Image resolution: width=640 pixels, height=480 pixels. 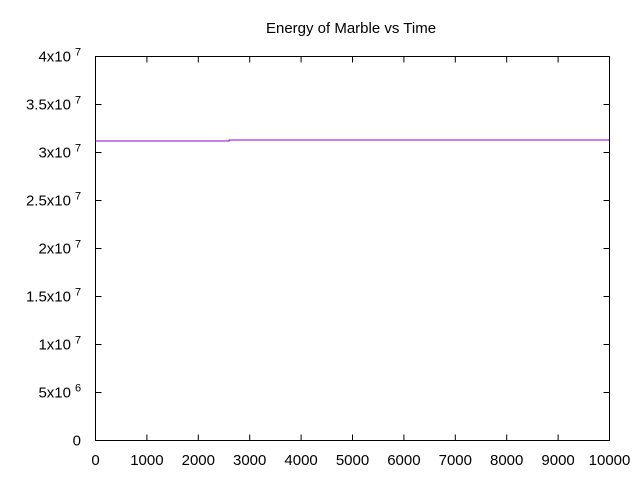 What do you see at coordinates (54, 153) in the screenshot?
I see `y-tick-mantissa: 3x10` at bounding box center [54, 153].